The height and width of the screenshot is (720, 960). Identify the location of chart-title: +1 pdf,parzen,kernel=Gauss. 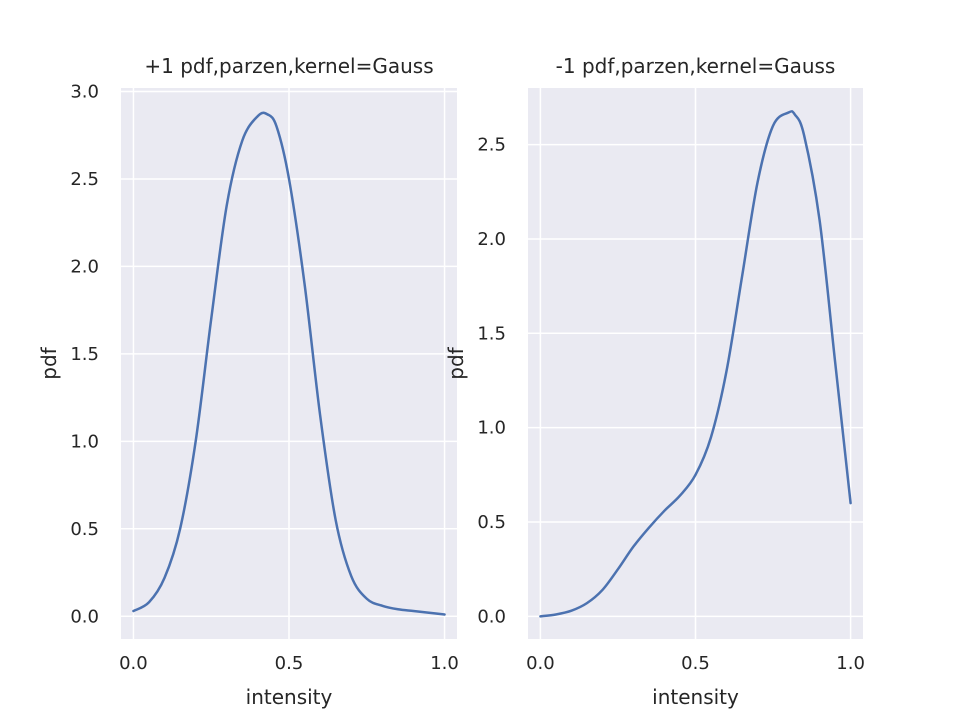
(288, 66).